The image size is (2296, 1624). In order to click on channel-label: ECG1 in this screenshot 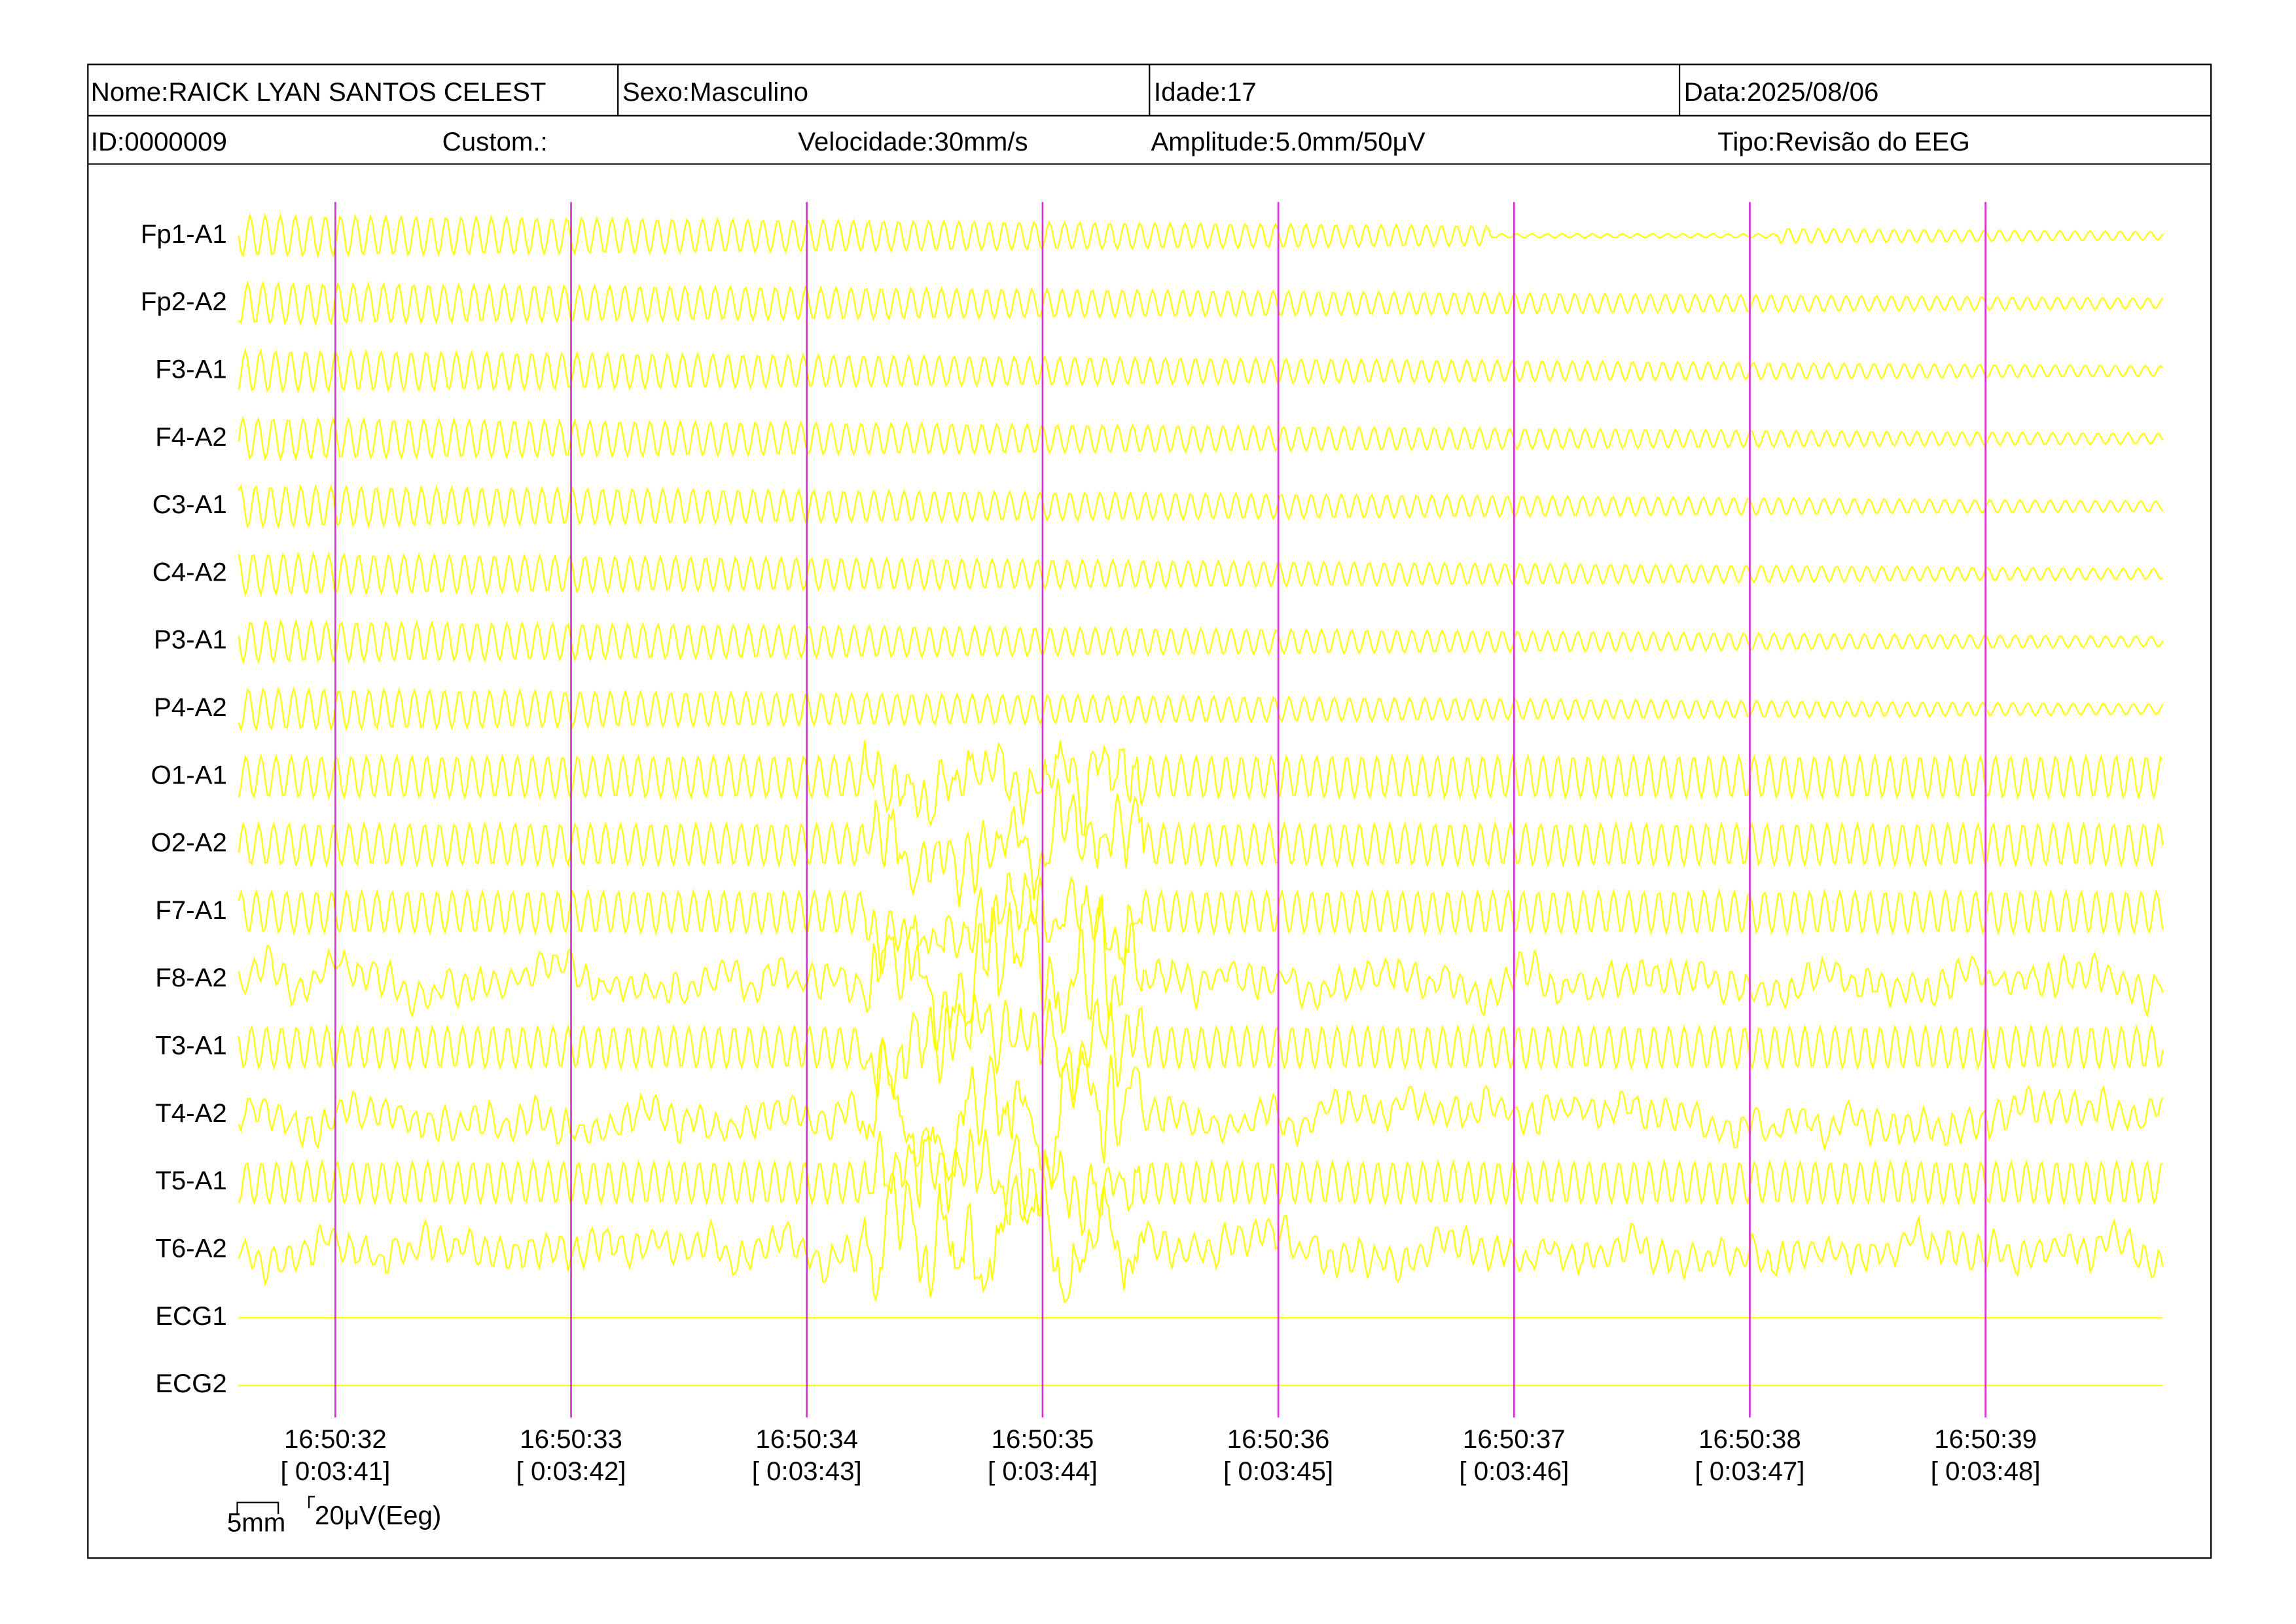, I will do `click(191, 1316)`.